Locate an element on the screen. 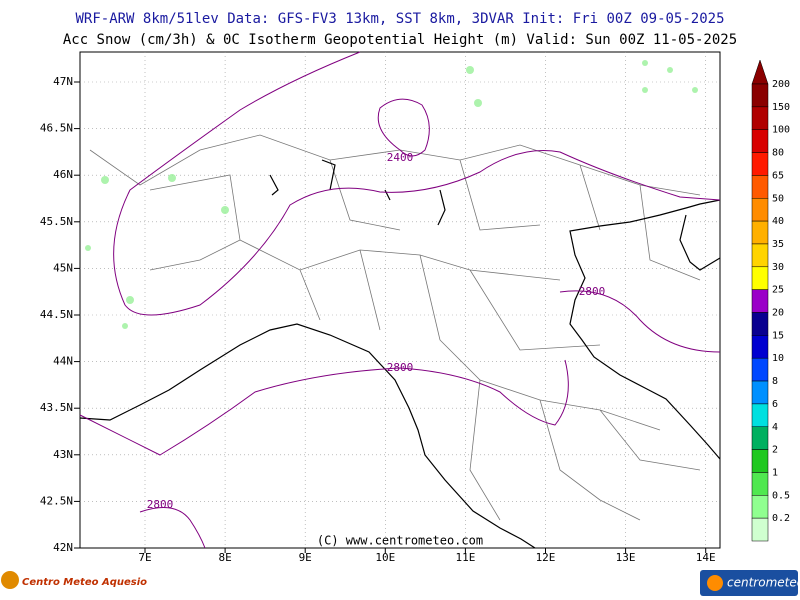 The height and width of the screenshot is (600, 800). credit: (C) www.centrometeo.com is located at coordinates (400, 541).